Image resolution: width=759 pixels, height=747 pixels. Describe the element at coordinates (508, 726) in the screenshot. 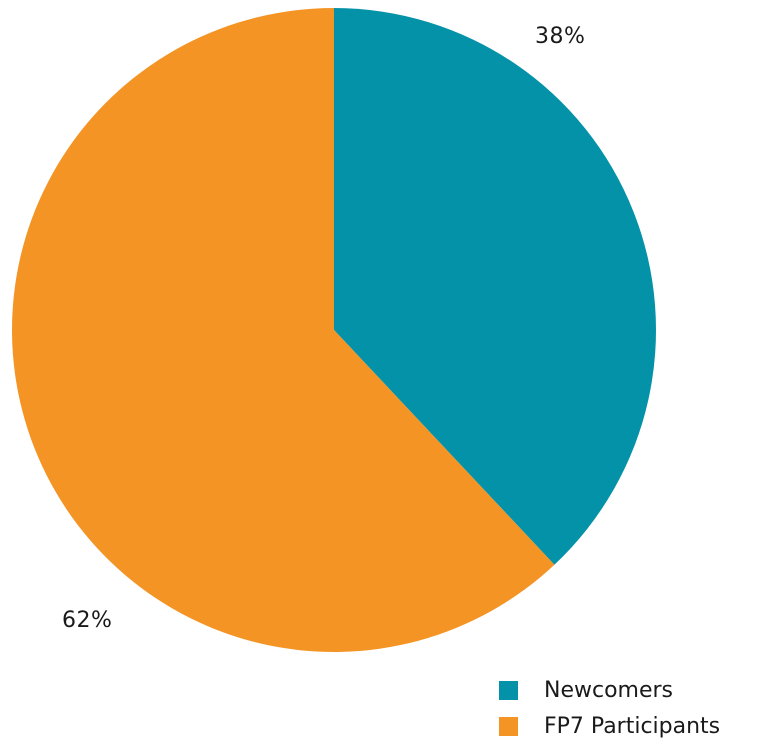

I see `legend-swatch-fp7-participants` at that location.